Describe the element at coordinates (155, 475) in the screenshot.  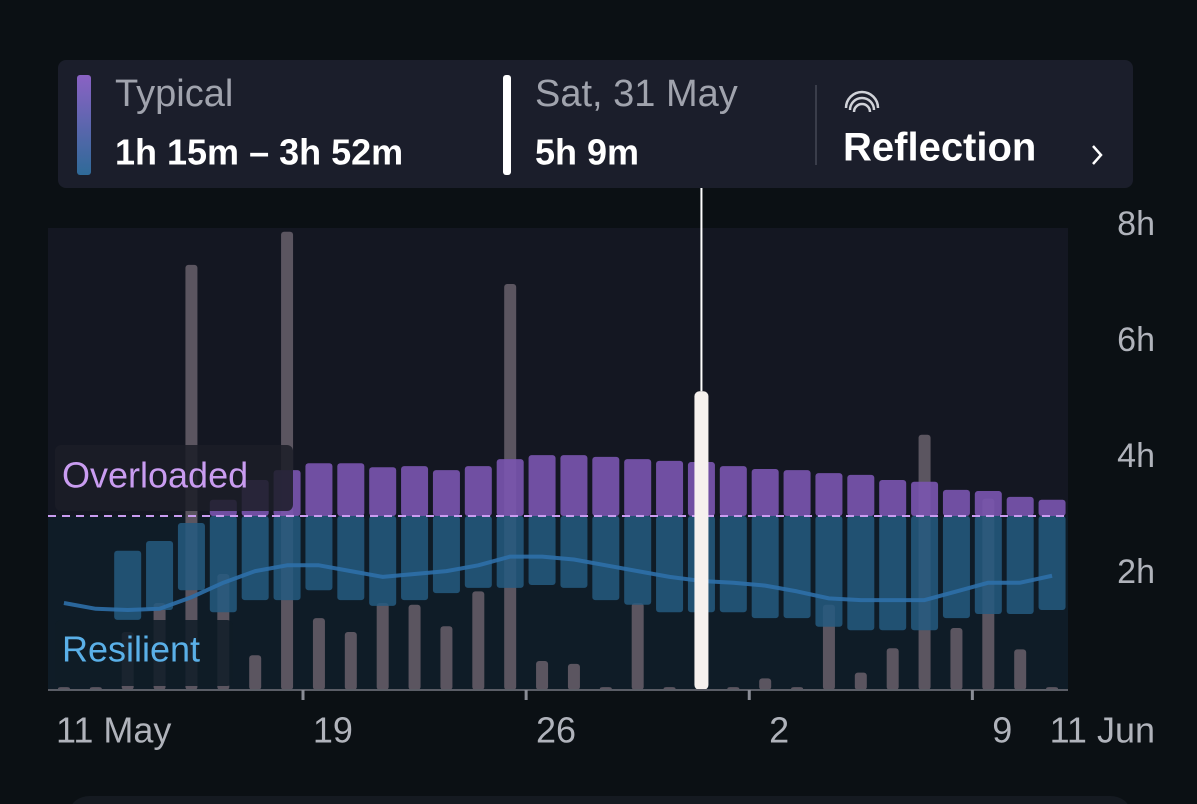
I see `zone-label: Overloaded` at that location.